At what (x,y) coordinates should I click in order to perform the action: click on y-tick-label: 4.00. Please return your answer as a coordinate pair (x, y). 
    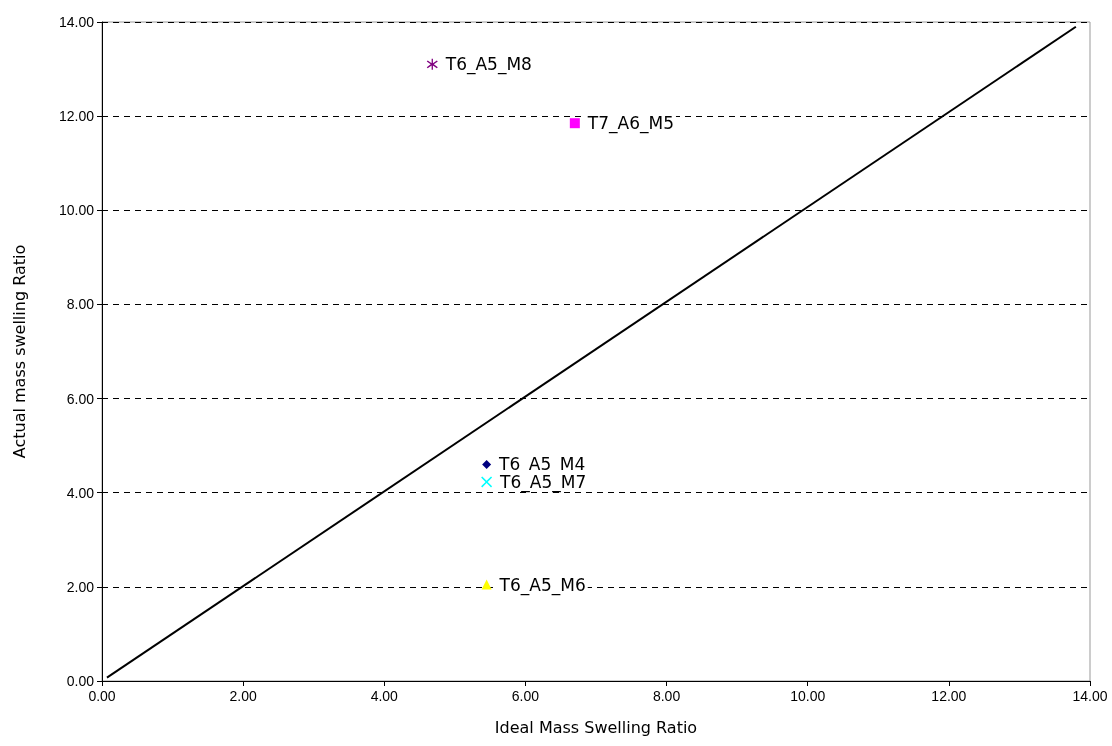
    Looking at the image, I should click on (80, 492).